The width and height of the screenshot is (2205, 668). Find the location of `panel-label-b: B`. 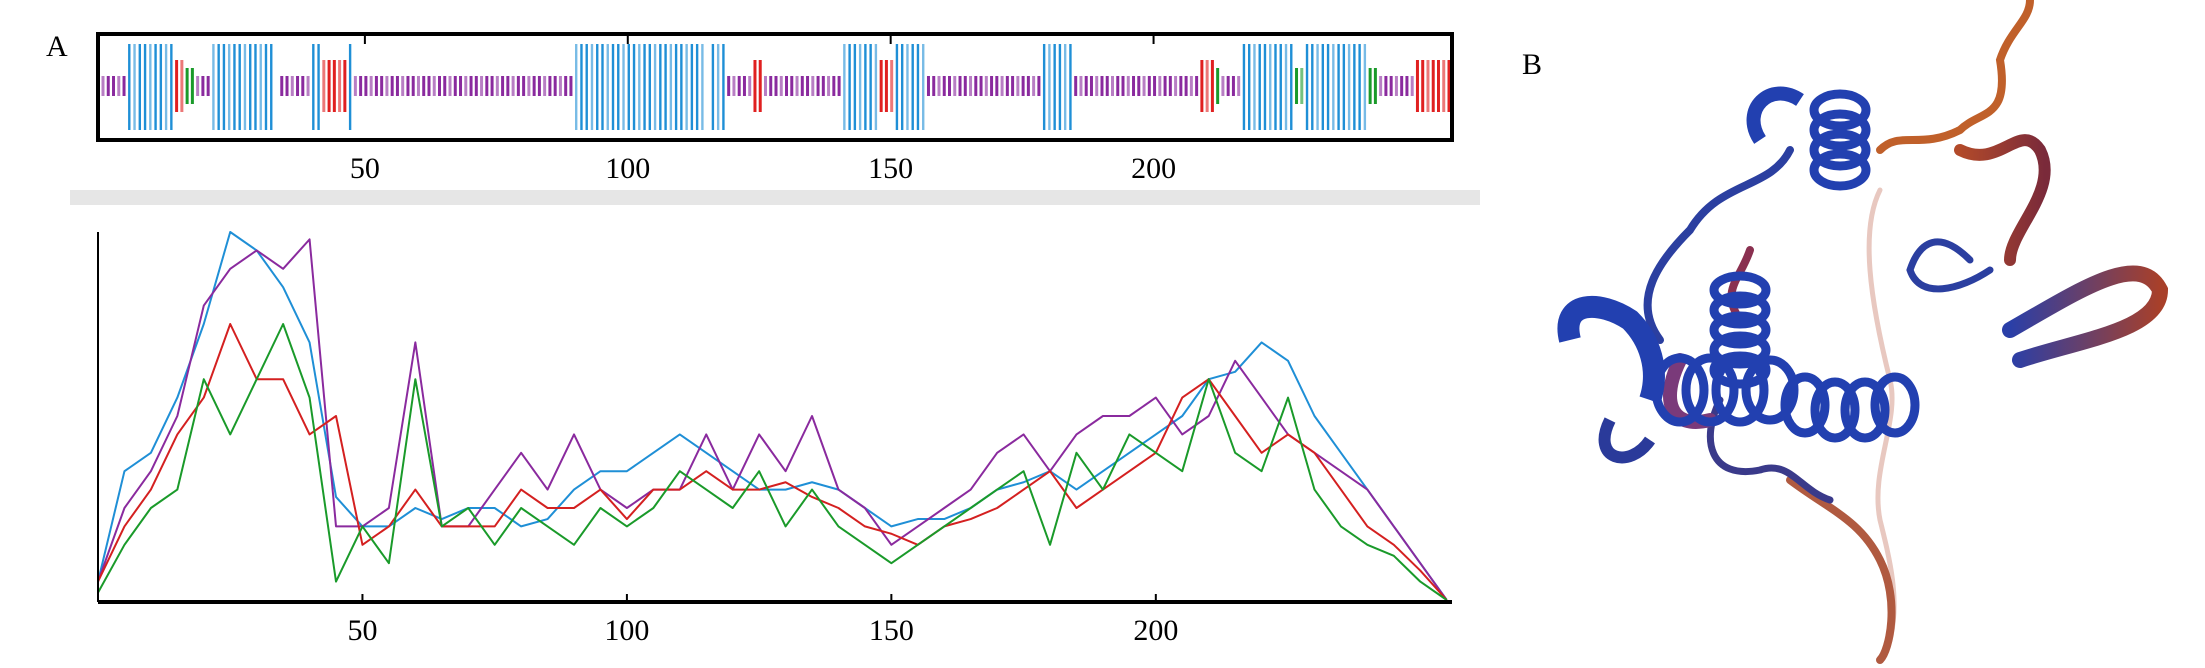

panel-label-b: B is located at coordinates (1532, 64).